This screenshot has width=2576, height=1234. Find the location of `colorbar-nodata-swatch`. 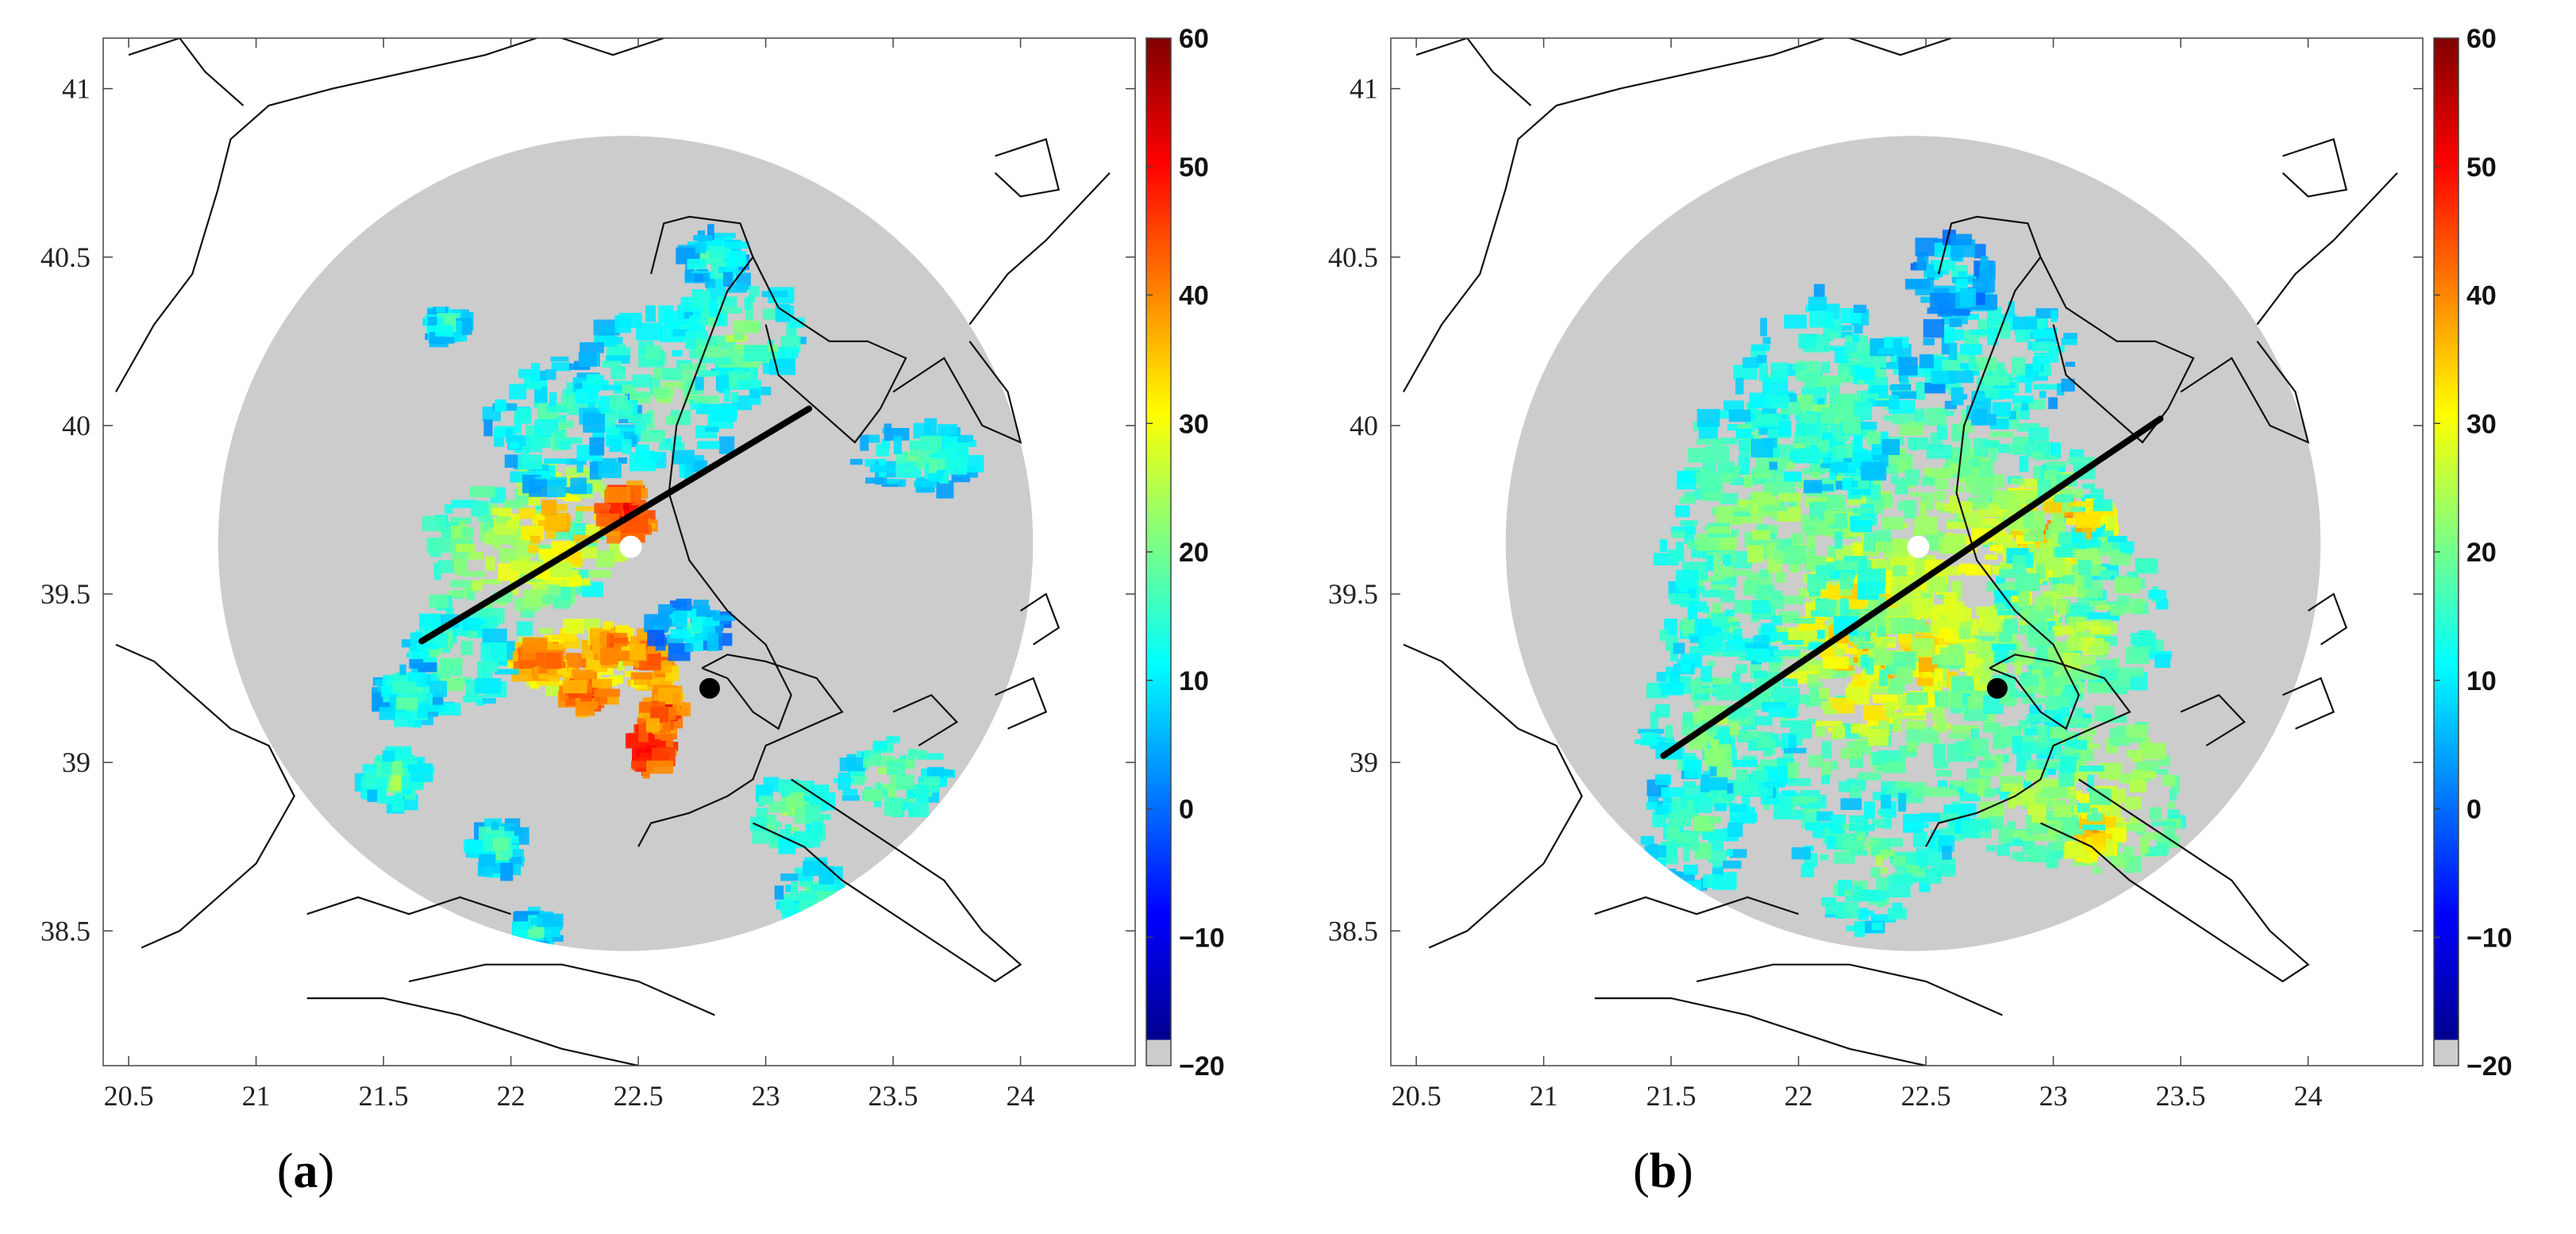

colorbar-nodata-swatch is located at coordinates (1158, 1052).